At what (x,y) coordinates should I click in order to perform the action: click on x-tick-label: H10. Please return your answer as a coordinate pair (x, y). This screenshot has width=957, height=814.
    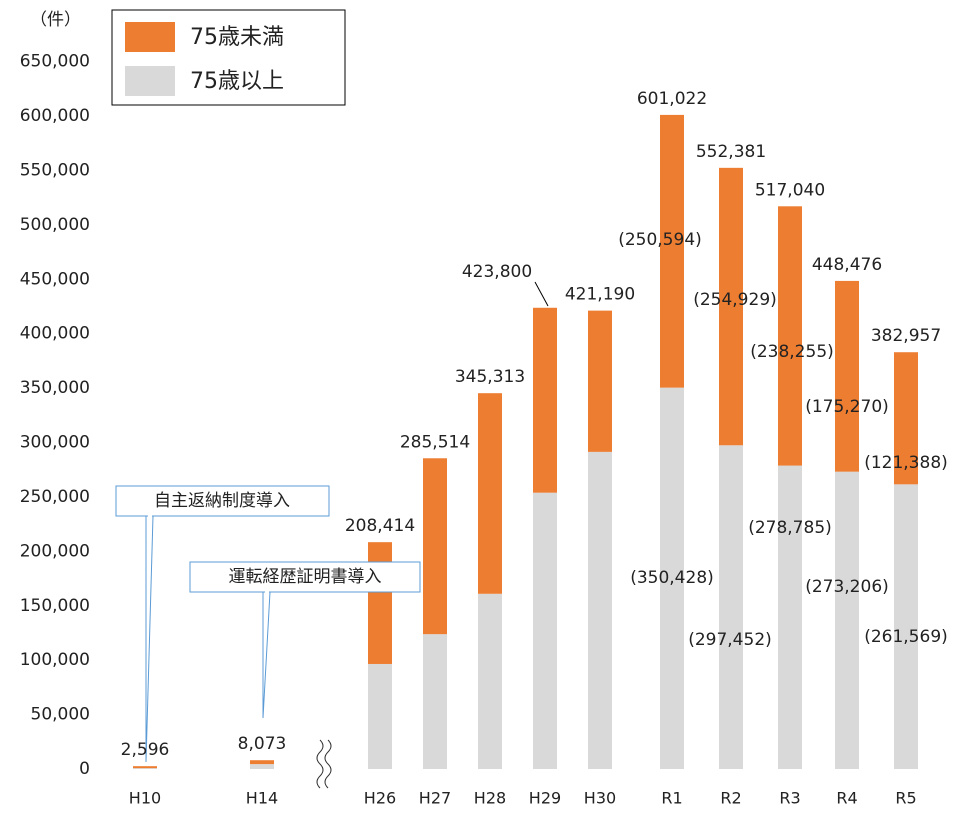
    Looking at the image, I should click on (145, 798).